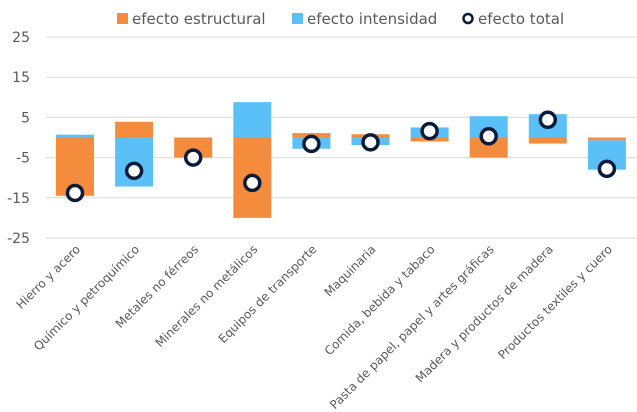  Describe the element at coordinates (268, 294) in the screenshot. I see `x-tick-label: Equipos de transporte` at that location.